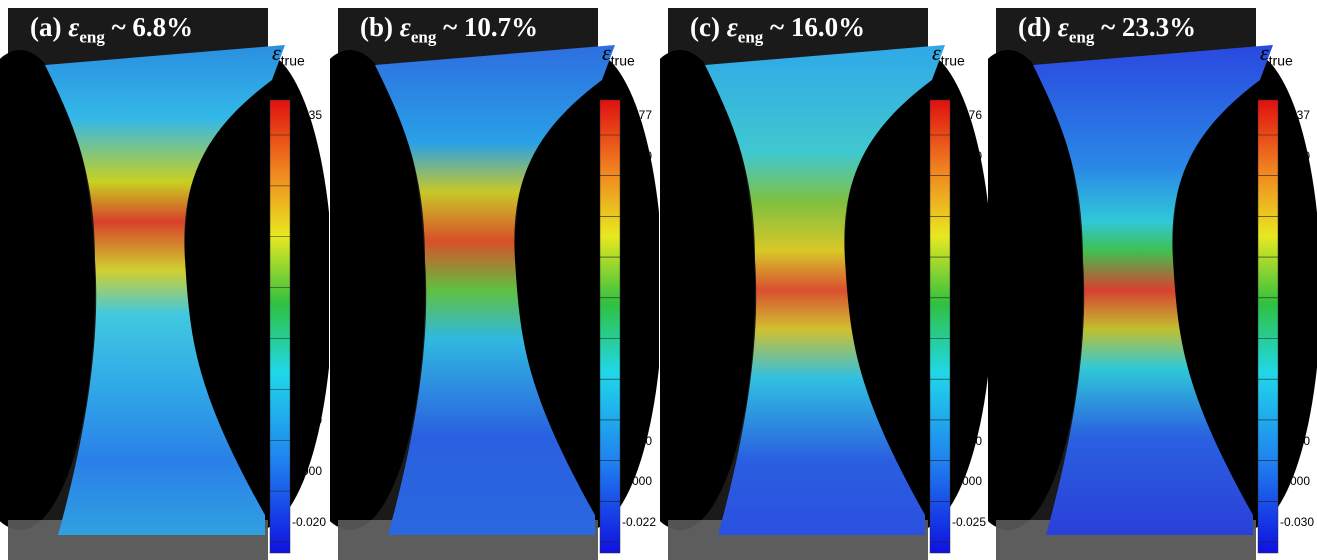 The height and width of the screenshot is (560, 1317). I want to click on text: (c), so click(705, 27).